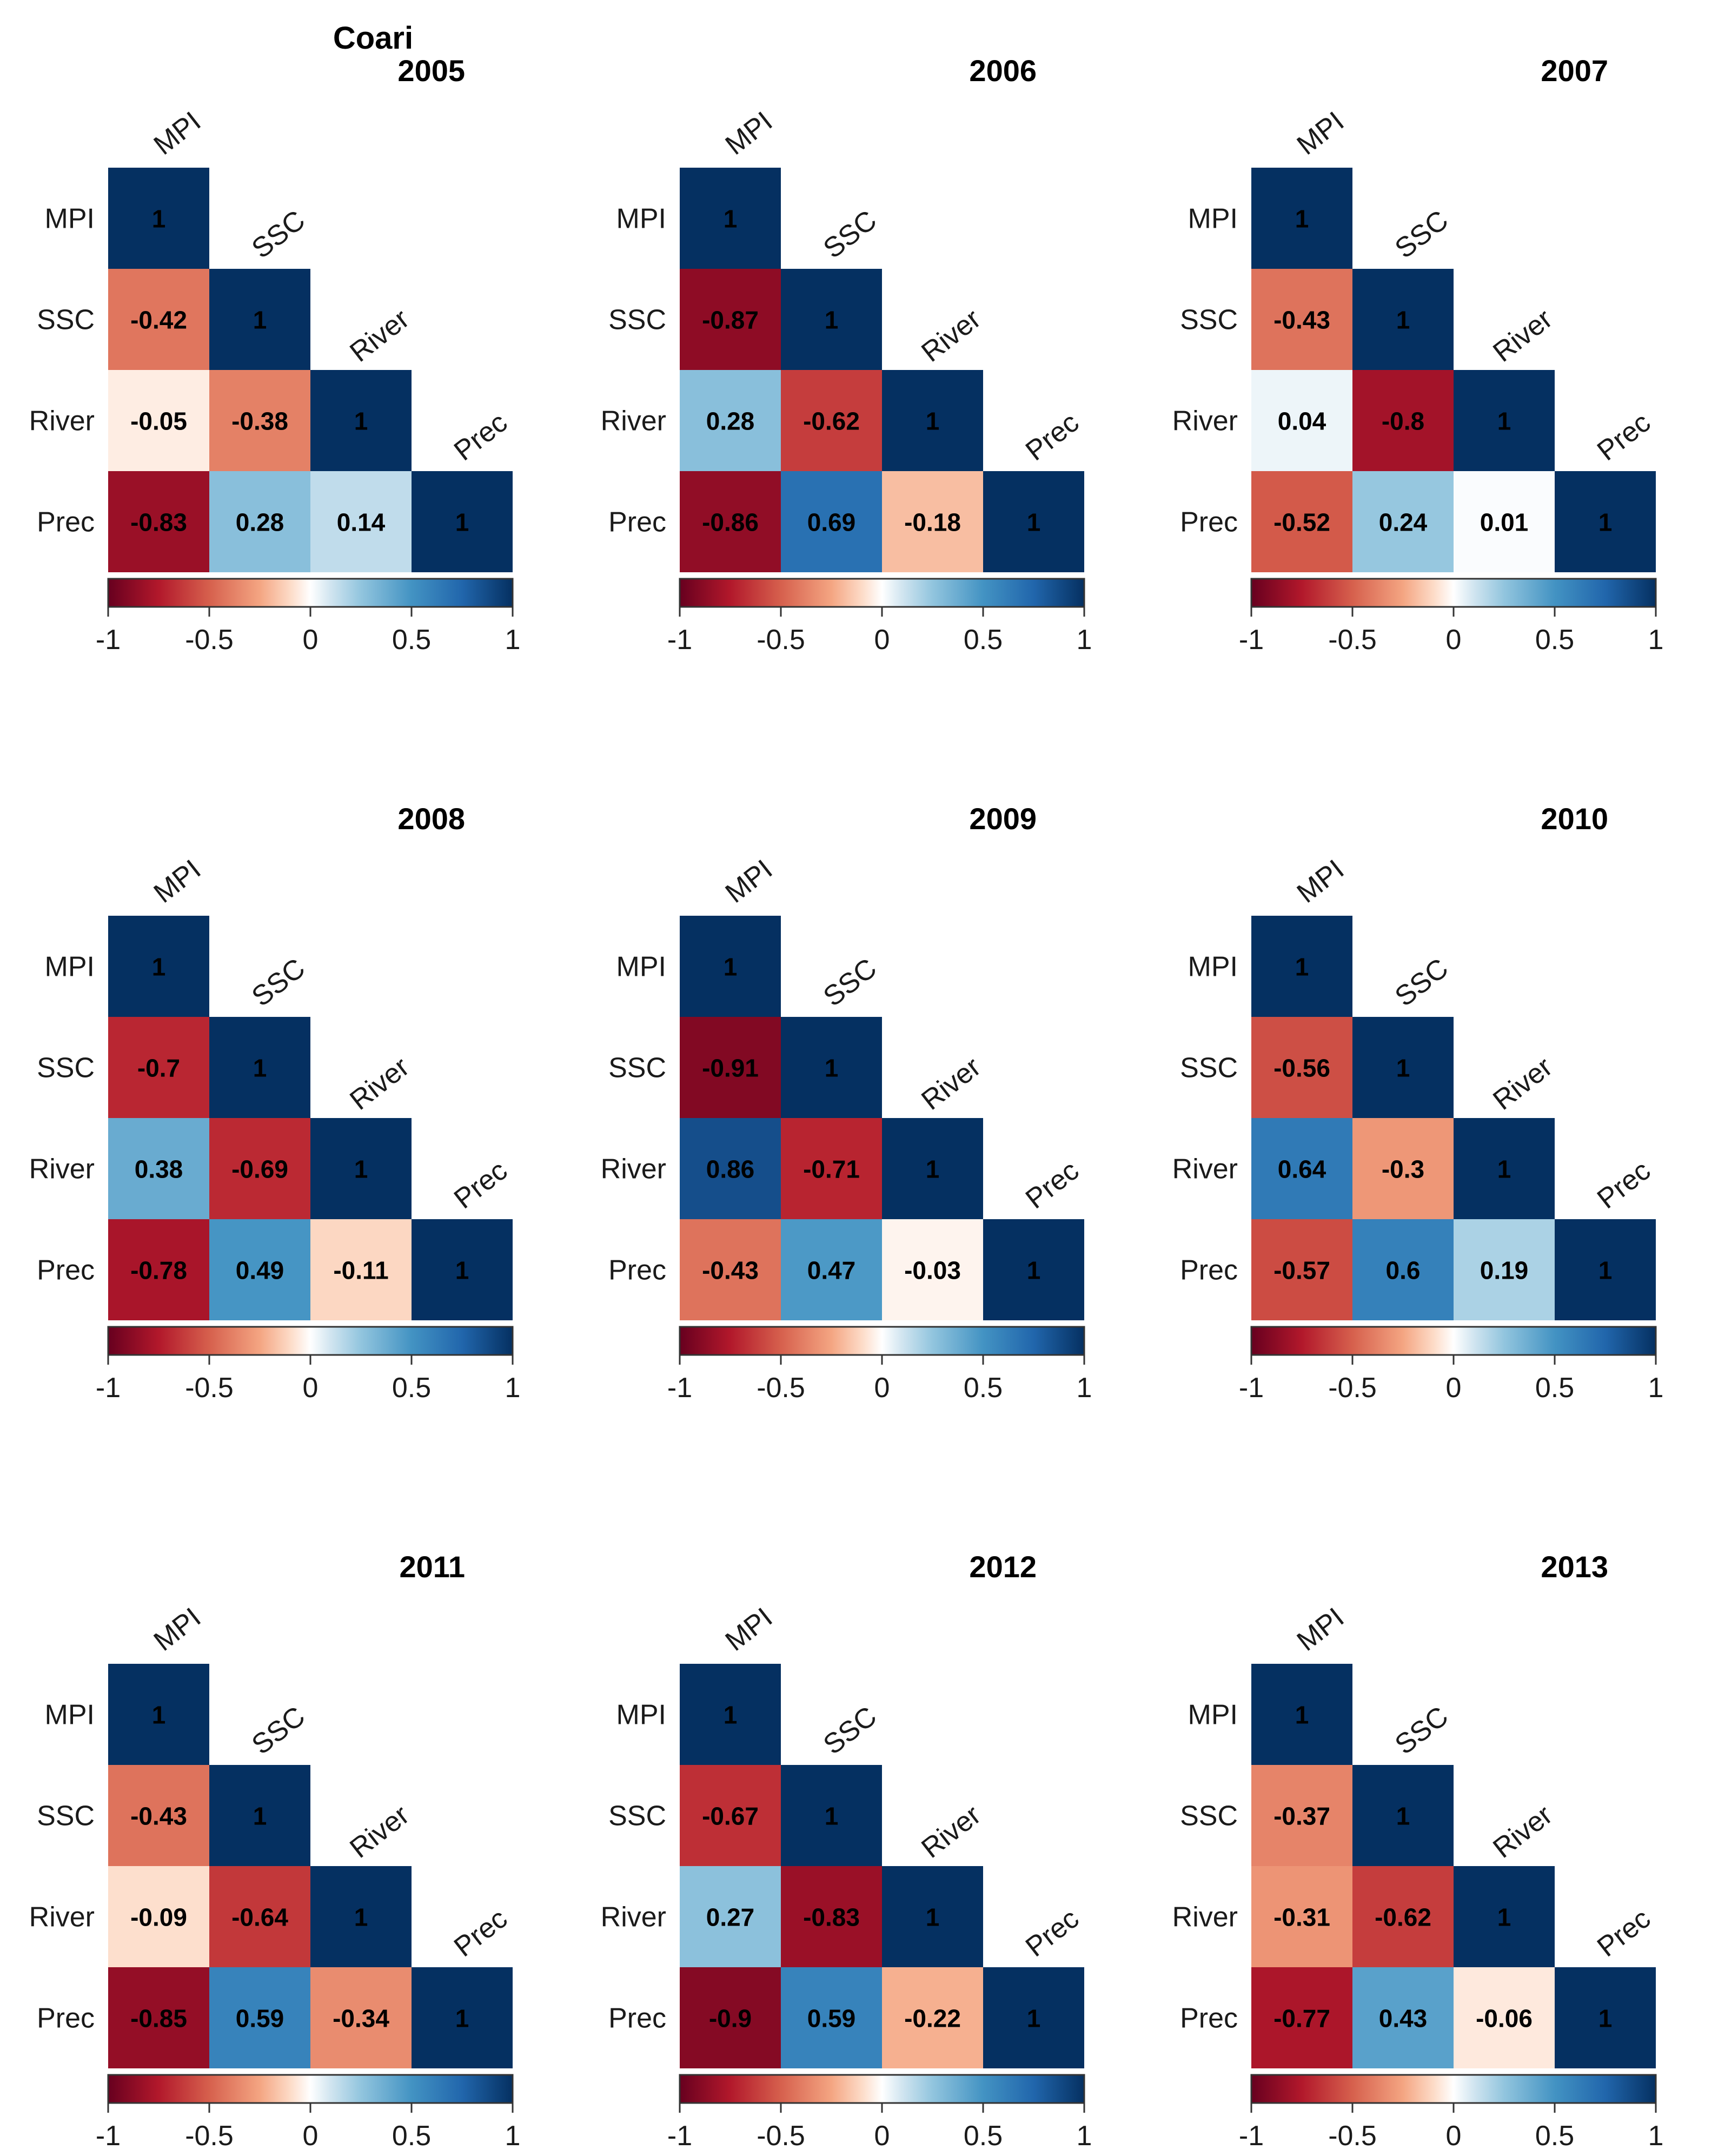 This screenshot has height=2156, width=1718. Describe the element at coordinates (379, 1083) in the screenshot. I see `column-label-river: River` at that location.